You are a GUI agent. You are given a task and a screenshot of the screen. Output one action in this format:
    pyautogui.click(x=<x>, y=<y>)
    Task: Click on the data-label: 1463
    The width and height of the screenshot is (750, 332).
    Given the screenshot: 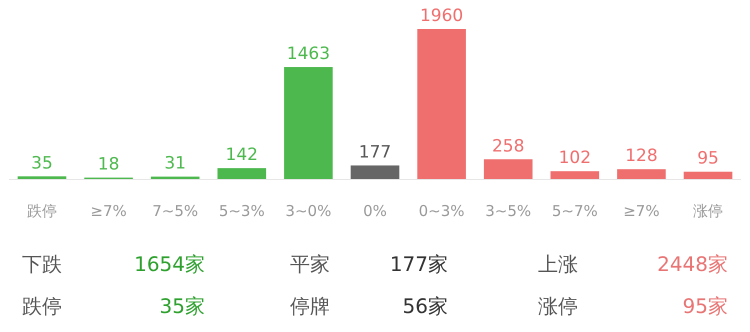 What is the action you would take?
    pyautogui.click(x=308, y=54)
    